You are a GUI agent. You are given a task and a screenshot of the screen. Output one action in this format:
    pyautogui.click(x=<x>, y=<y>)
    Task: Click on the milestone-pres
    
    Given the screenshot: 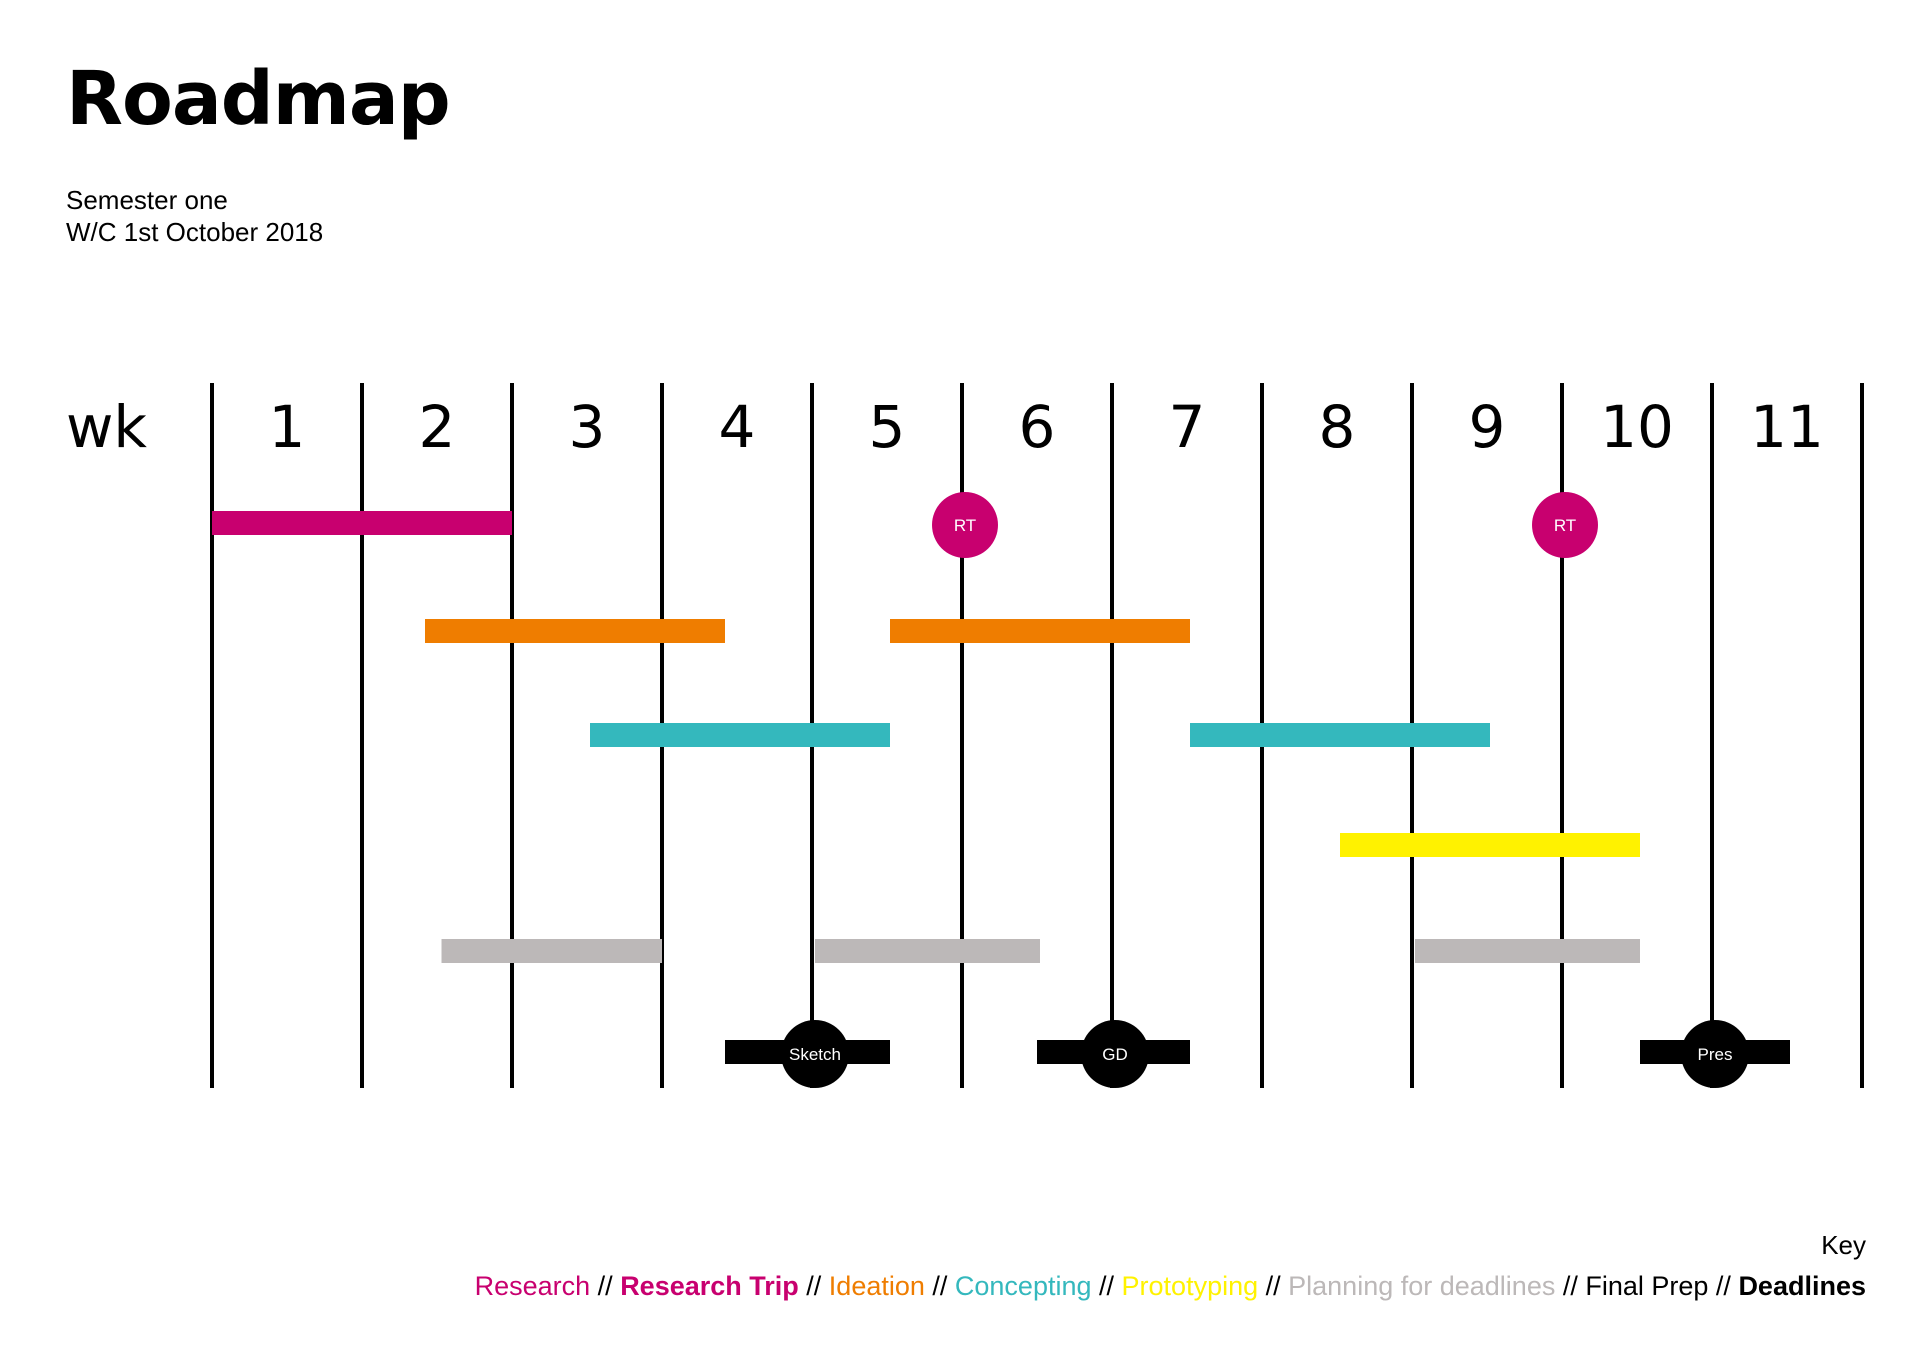 What is the action you would take?
    pyautogui.click(x=1715, y=1054)
    